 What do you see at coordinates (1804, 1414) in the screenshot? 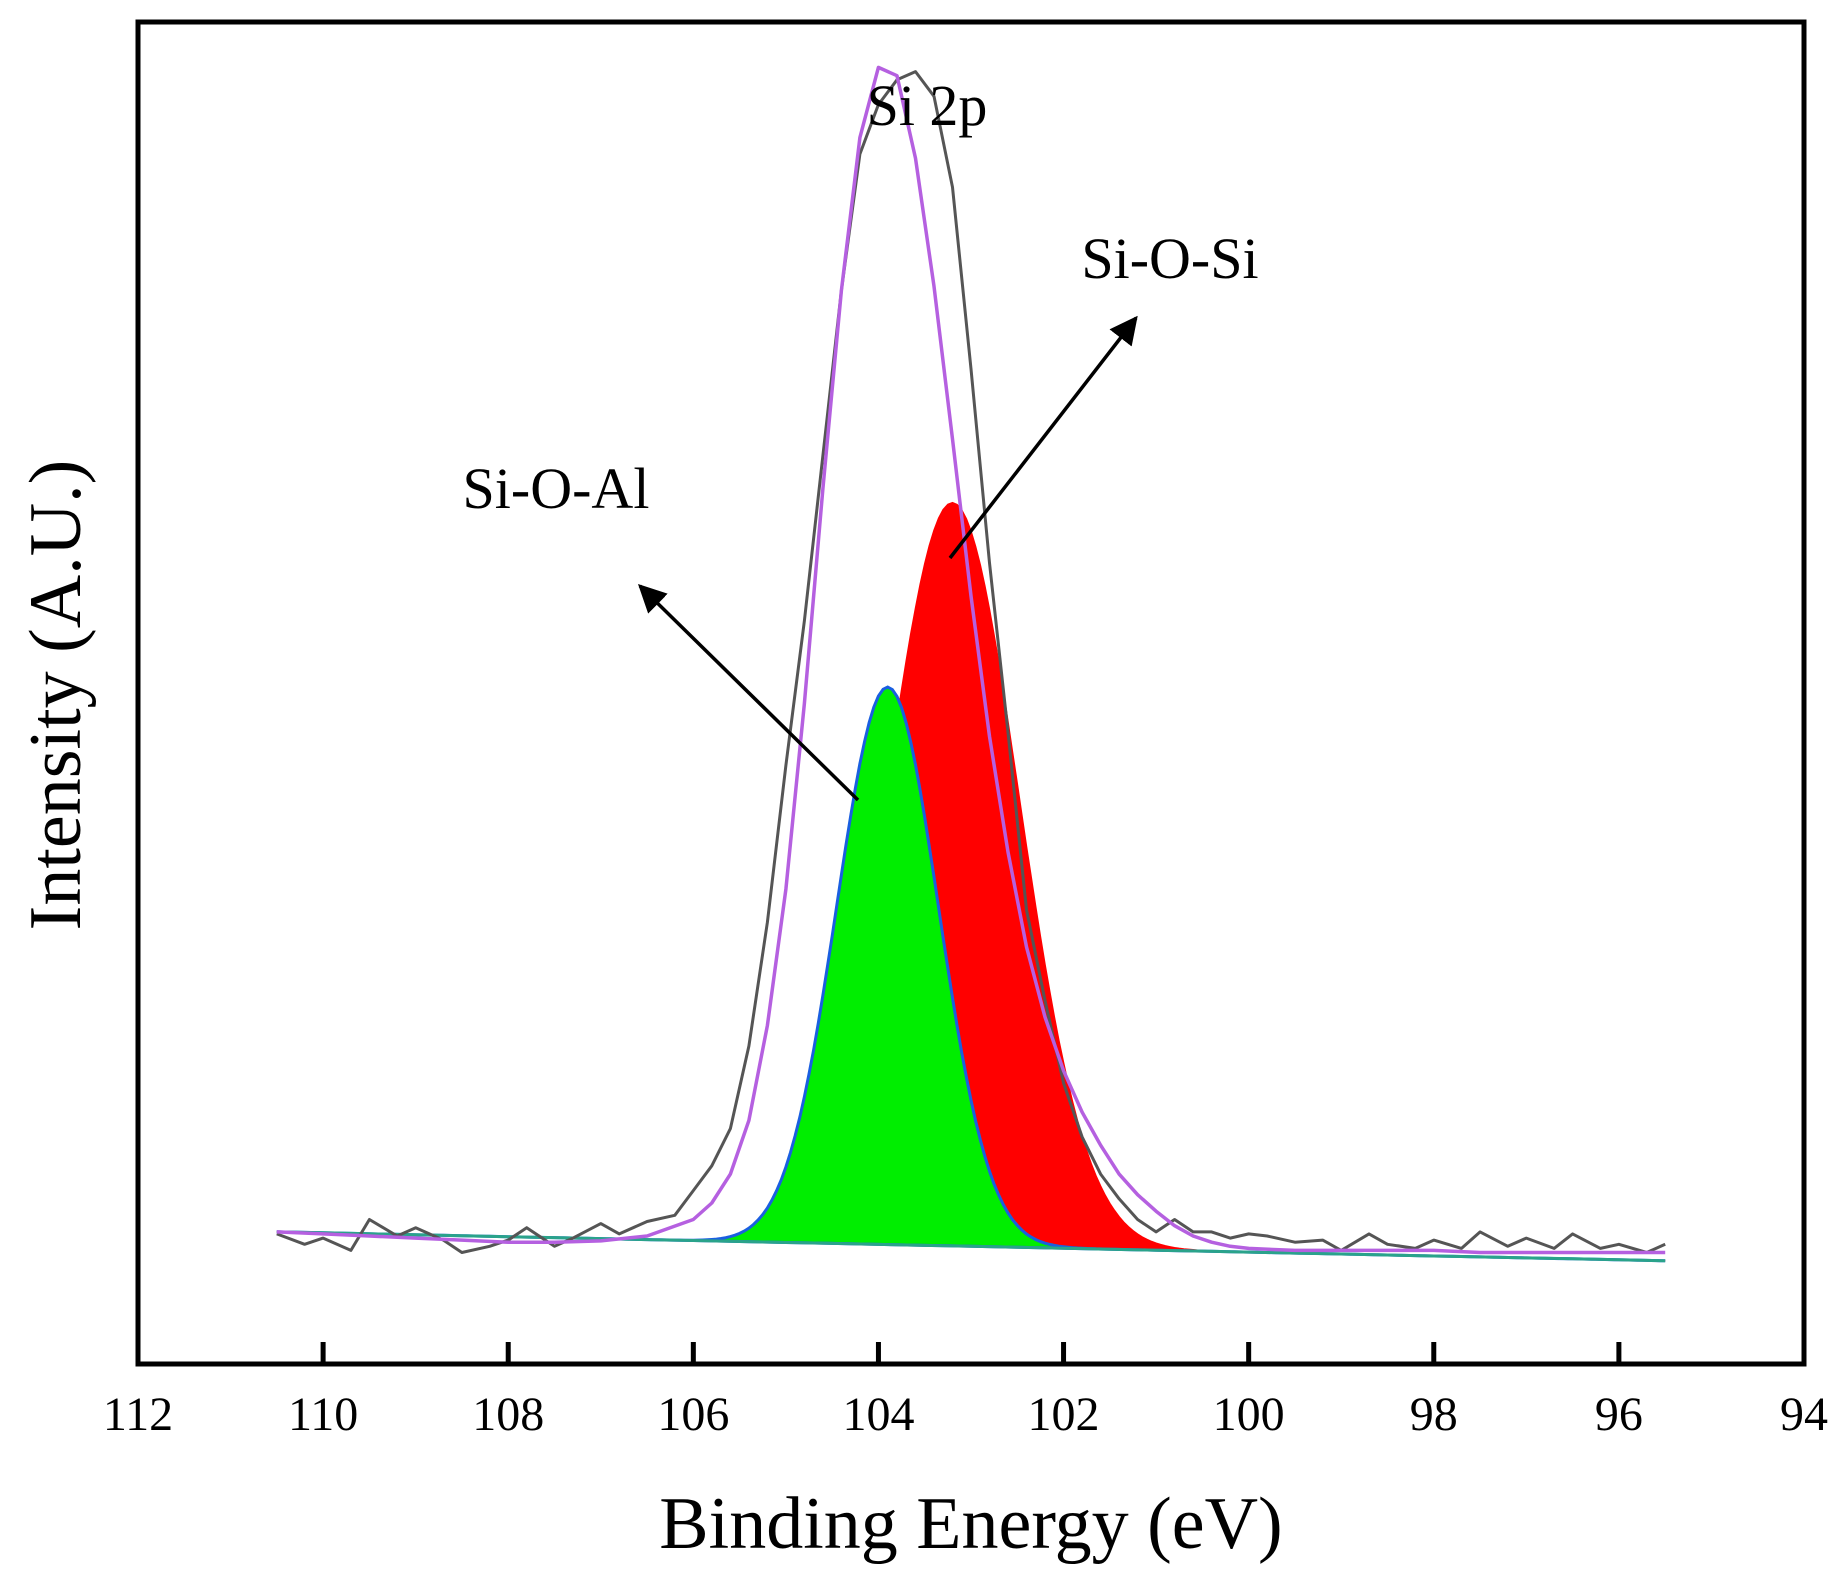
I see `x-tick-label: 94` at bounding box center [1804, 1414].